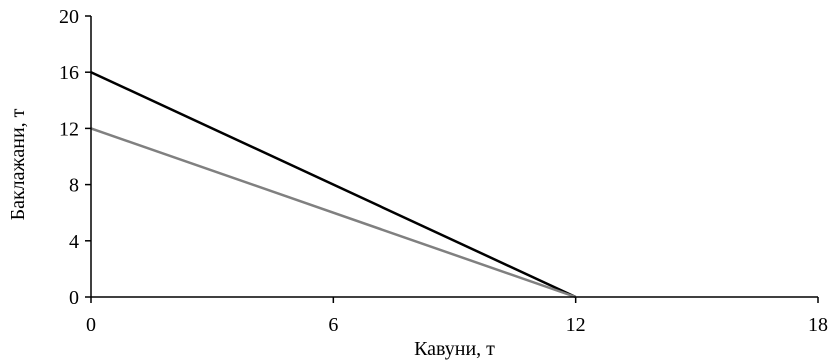 Image resolution: width=836 pixels, height=361 pixels. What do you see at coordinates (74, 186) in the screenshot?
I see `y-tick-label: 8` at bounding box center [74, 186].